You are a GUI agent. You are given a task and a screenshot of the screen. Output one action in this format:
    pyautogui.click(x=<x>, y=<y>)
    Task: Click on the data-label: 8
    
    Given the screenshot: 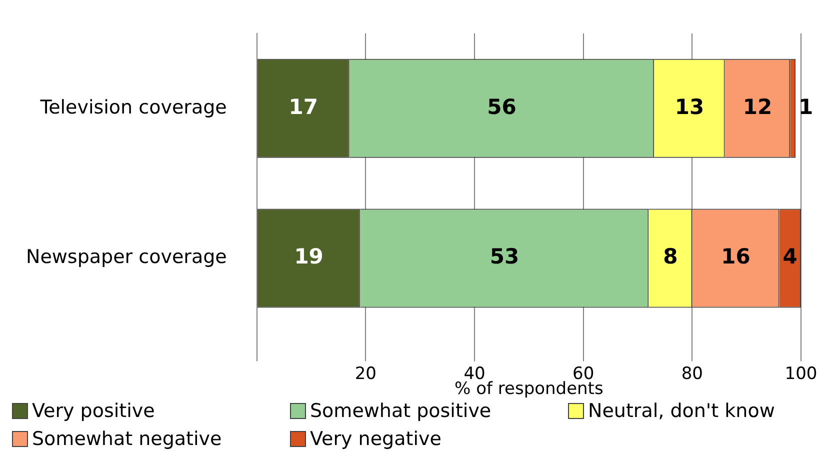 What is the action you would take?
    pyautogui.click(x=670, y=256)
    